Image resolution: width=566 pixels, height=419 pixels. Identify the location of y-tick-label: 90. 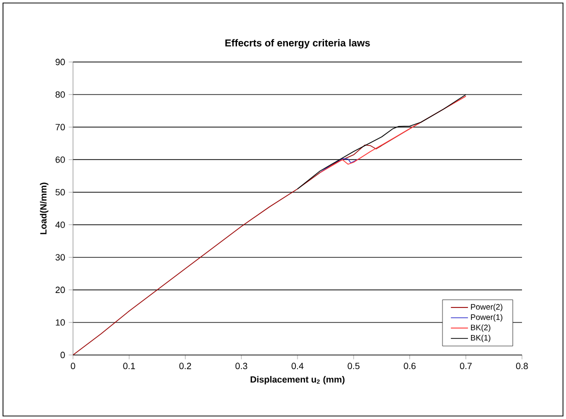
(60, 62).